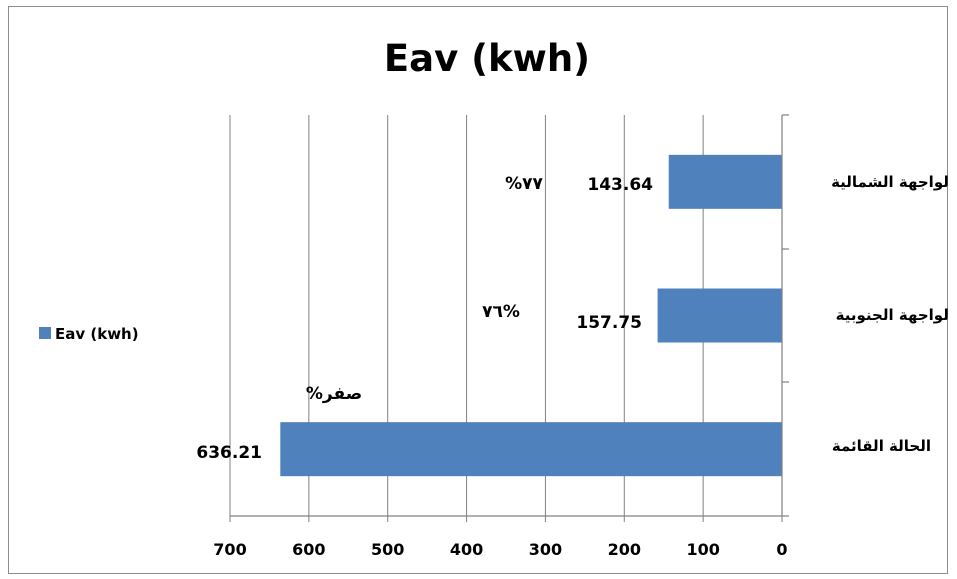 This screenshot has height=579, width=957. What do you see at coordinates (229, 453) in the screenshot?
I see `data-label-2: 636.21` at bounding box center [229, 453].